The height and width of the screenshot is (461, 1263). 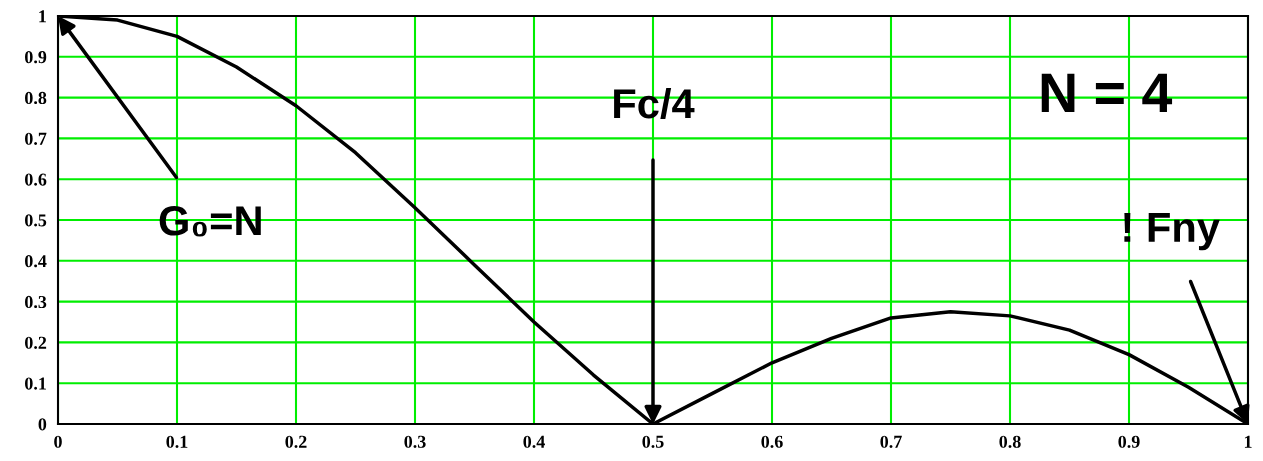 What do you see at coordinates (296, 441) in the screenshot?
I see `x-tick-label: 0.2` at bounding box center [296, 441].